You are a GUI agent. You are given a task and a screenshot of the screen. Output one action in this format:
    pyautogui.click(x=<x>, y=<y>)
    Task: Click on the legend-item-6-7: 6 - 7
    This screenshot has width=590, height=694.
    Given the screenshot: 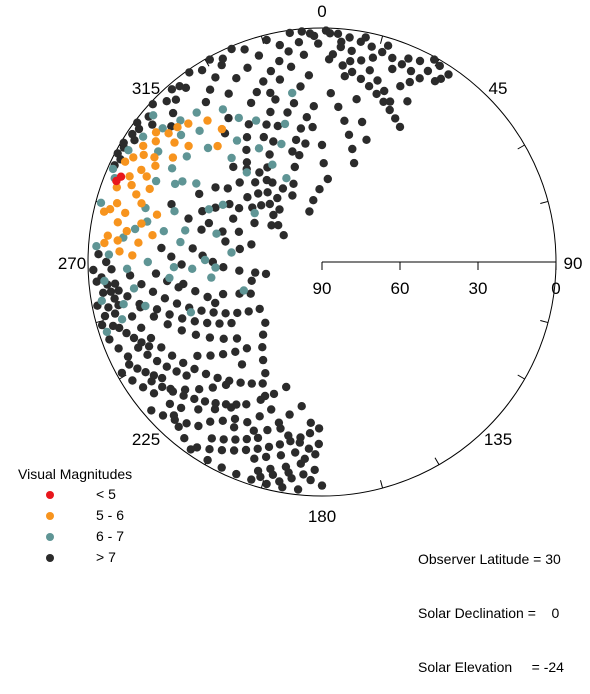 What is the action you would take?
    pyautogui.click(x=108, y=538)
    